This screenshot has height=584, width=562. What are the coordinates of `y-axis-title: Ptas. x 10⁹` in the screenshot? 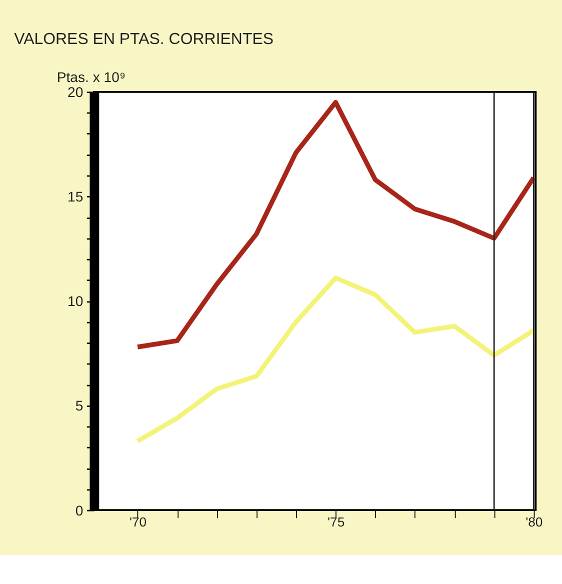 It's located at (91, 77).